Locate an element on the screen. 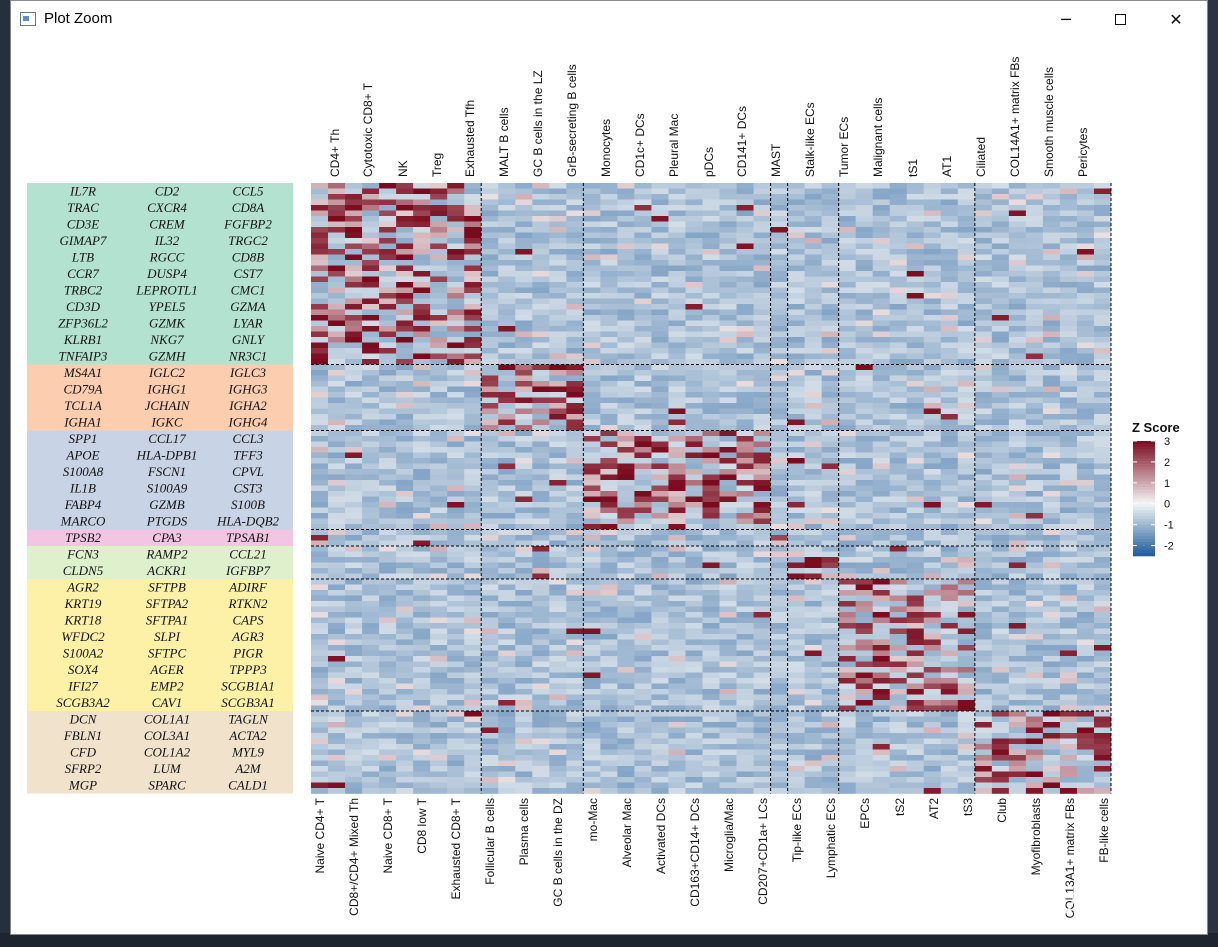 The image size is (1218, 947). gene-label: IGHA2 is located at coordinates (247, 405).